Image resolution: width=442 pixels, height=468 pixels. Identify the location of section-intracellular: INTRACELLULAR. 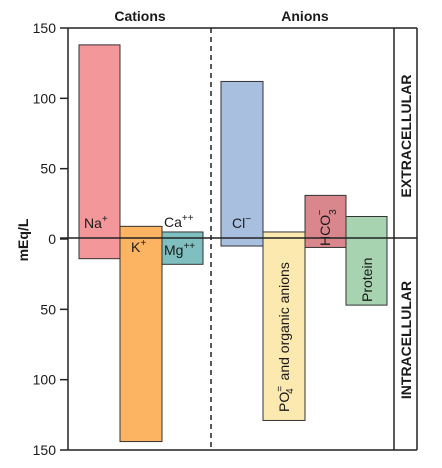
(406, 340).